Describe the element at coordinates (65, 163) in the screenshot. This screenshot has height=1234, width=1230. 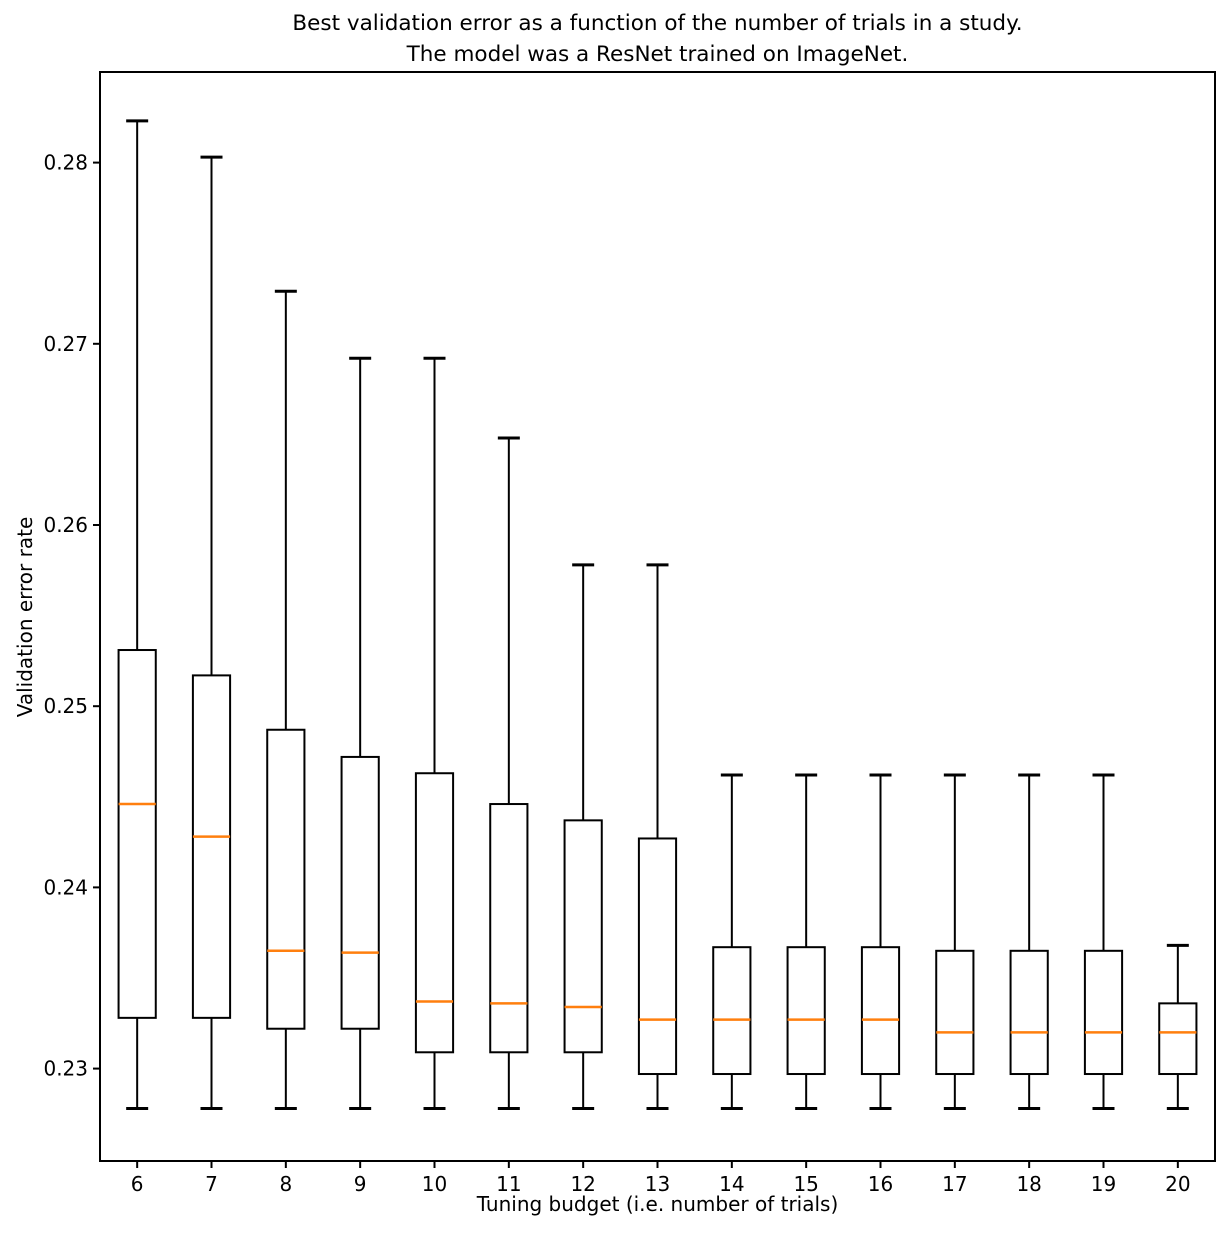
I see `y-tick-label: 0.28` at that location.